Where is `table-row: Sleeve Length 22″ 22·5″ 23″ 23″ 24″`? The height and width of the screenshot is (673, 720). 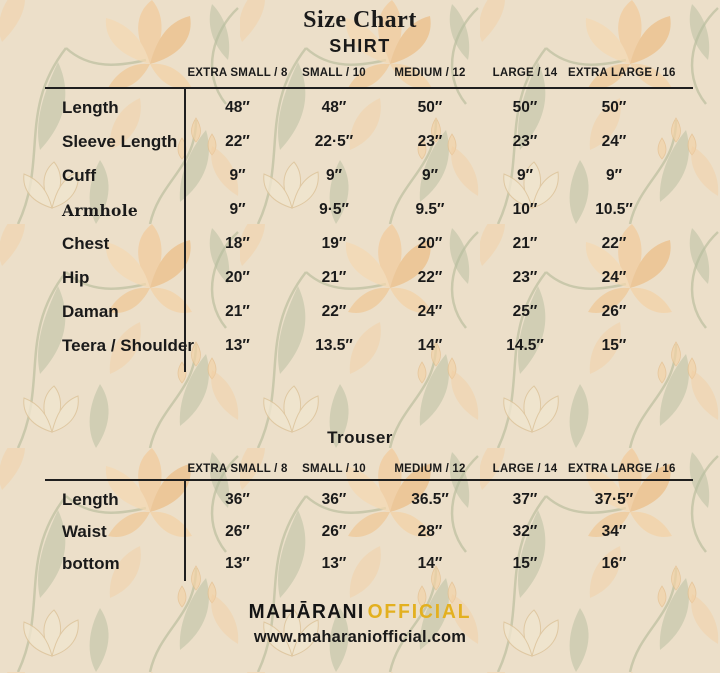 table-row: Sleeve Length 22″ 22·5″ 23″ 23″ 24″ is located at coordinates (369, 142).